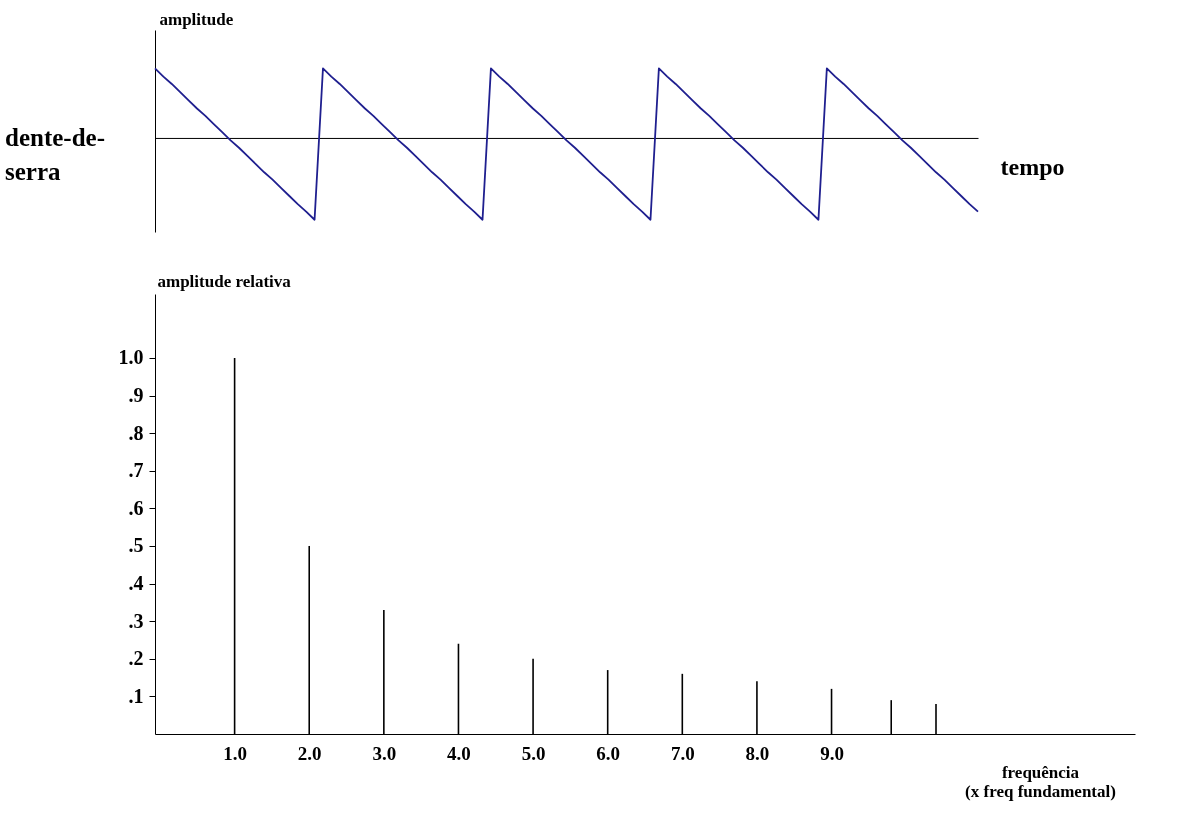  Describe the element at coordinates (136, 658) in the screenshot. I see `y-tick-label: .2` at that location.